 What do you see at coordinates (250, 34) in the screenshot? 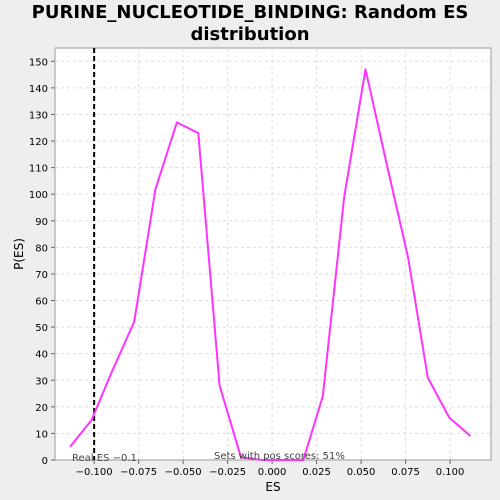
I see `chart-title-line-2: distribution` at bounding box center [250, 34].